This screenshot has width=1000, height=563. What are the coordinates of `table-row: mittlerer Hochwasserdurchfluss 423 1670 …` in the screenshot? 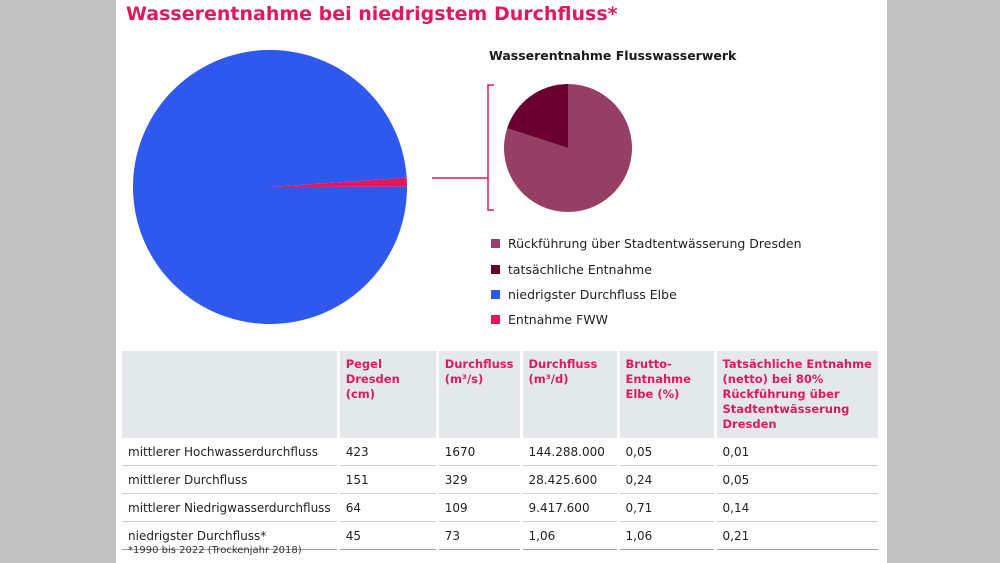 It's located at (500, 452).